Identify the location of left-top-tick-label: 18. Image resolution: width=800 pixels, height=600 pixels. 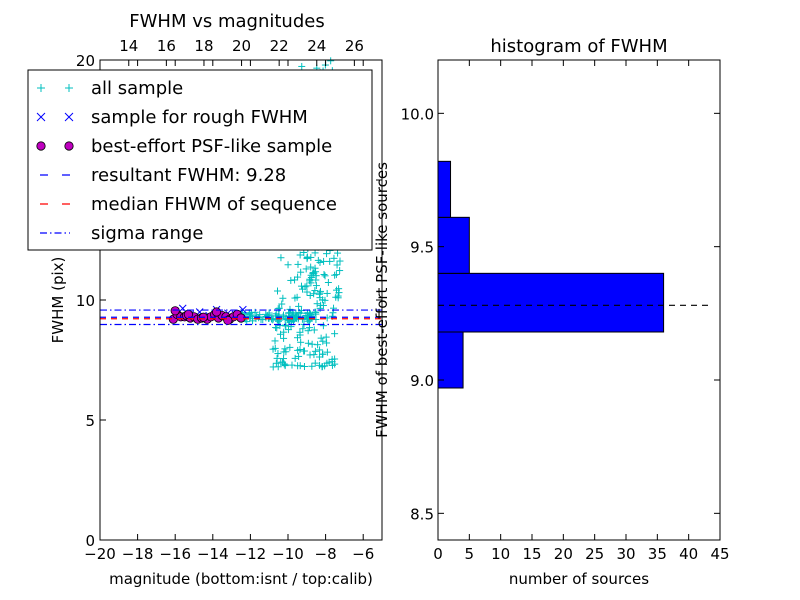
(203, 46).